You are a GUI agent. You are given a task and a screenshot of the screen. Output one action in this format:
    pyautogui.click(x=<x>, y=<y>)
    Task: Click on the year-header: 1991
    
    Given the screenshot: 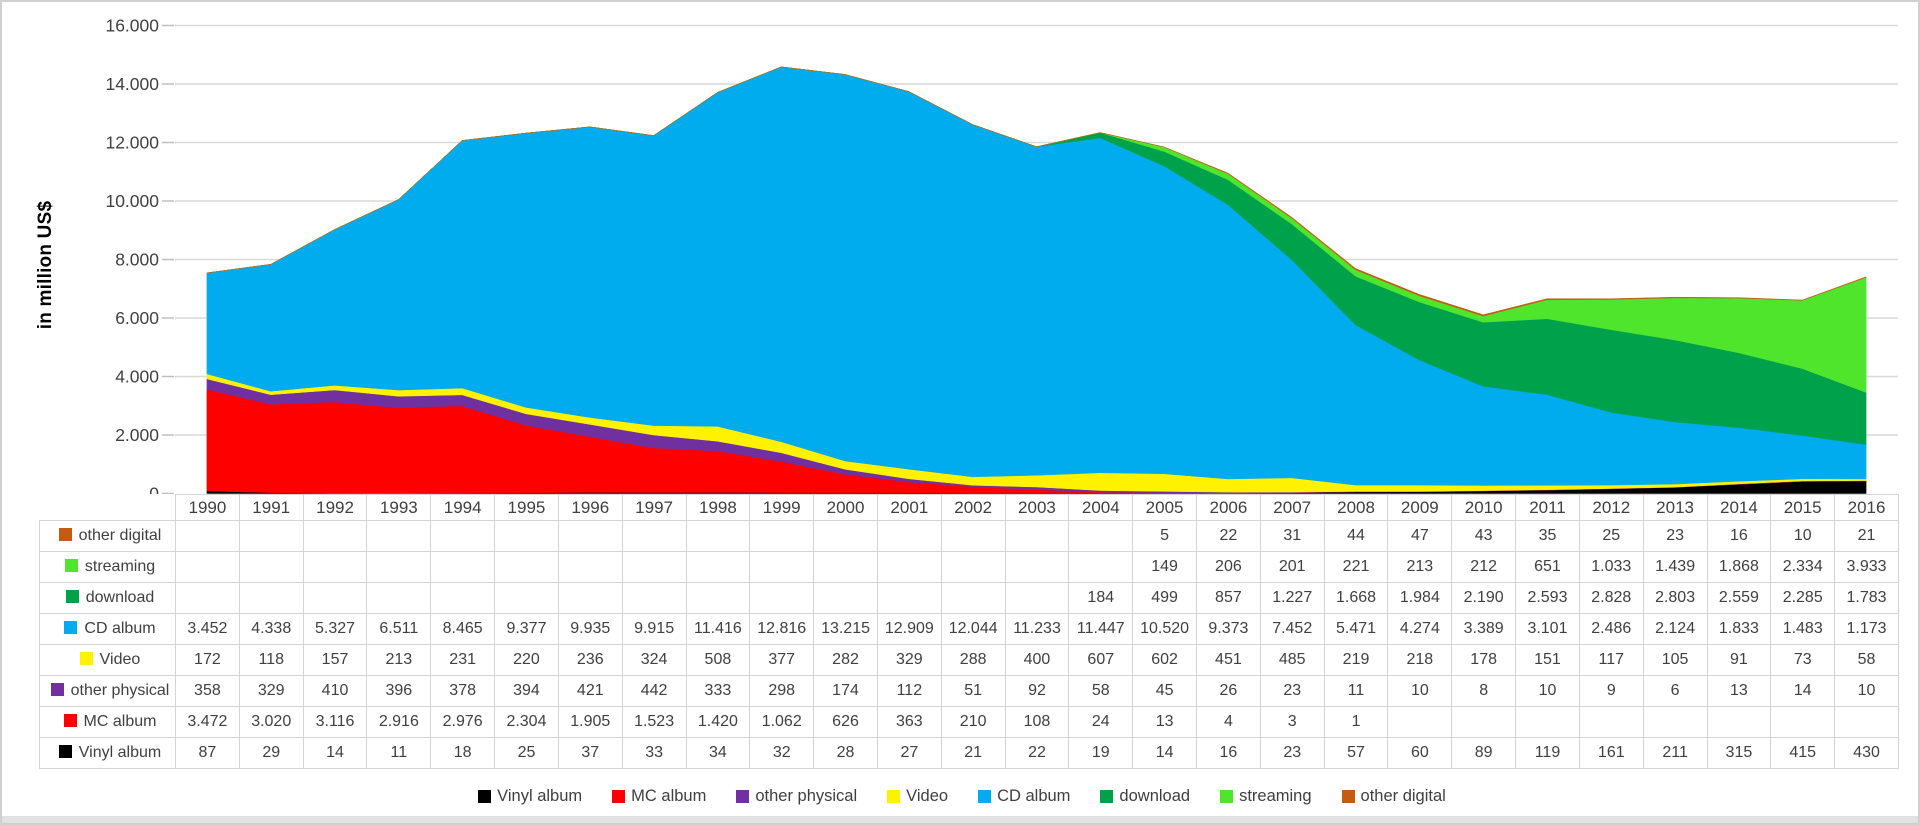 What is the action you would take?
    pyautogui.click(x=271, y=507)
    